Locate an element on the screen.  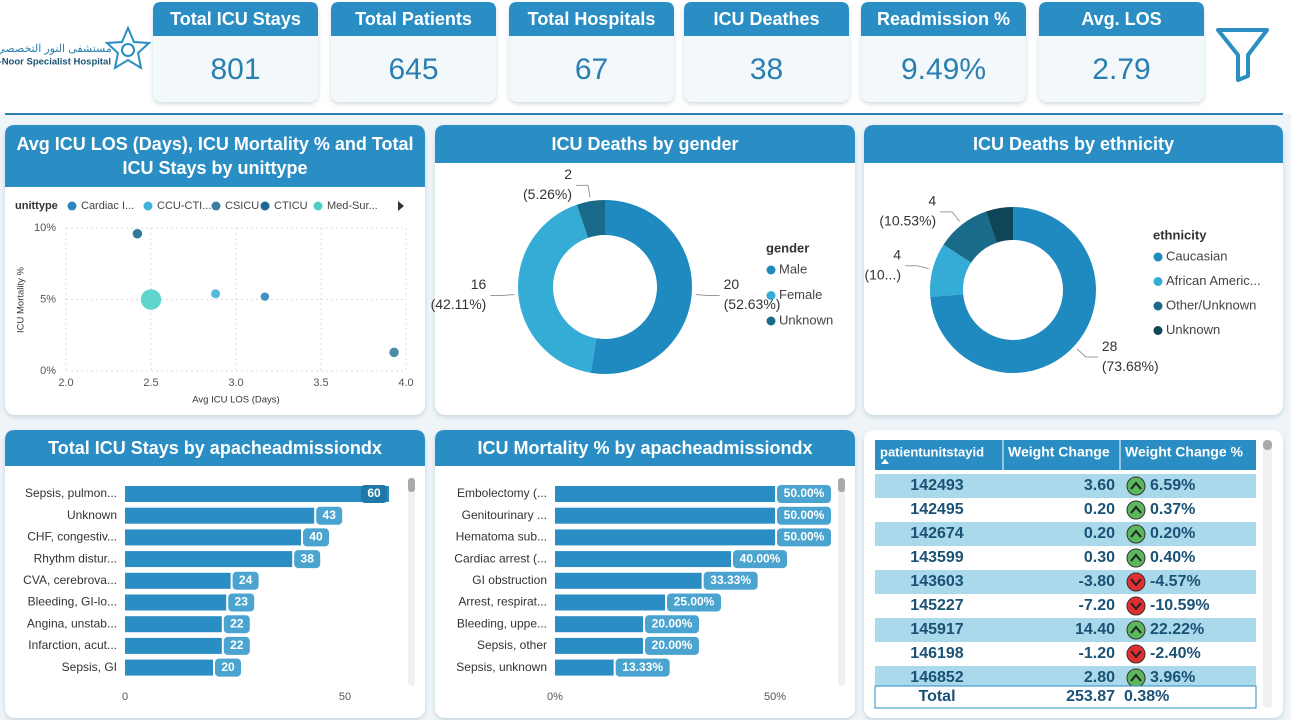
percent-label: (42.11%) is located at coordinates (459, 304).